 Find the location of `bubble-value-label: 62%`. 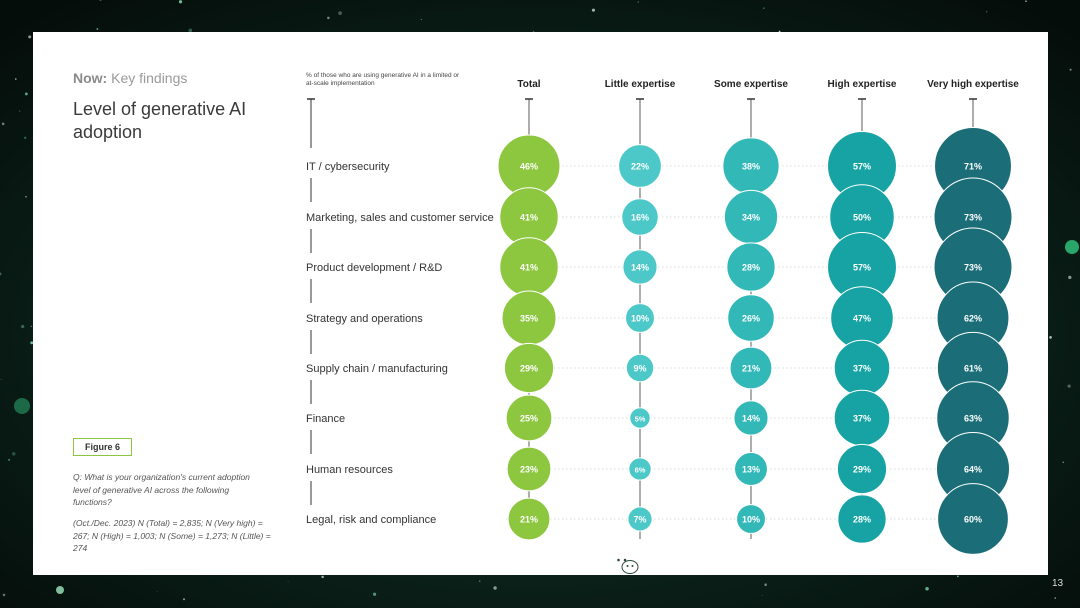

bubble-value-label: 62% is located at coordinates (973, 319).